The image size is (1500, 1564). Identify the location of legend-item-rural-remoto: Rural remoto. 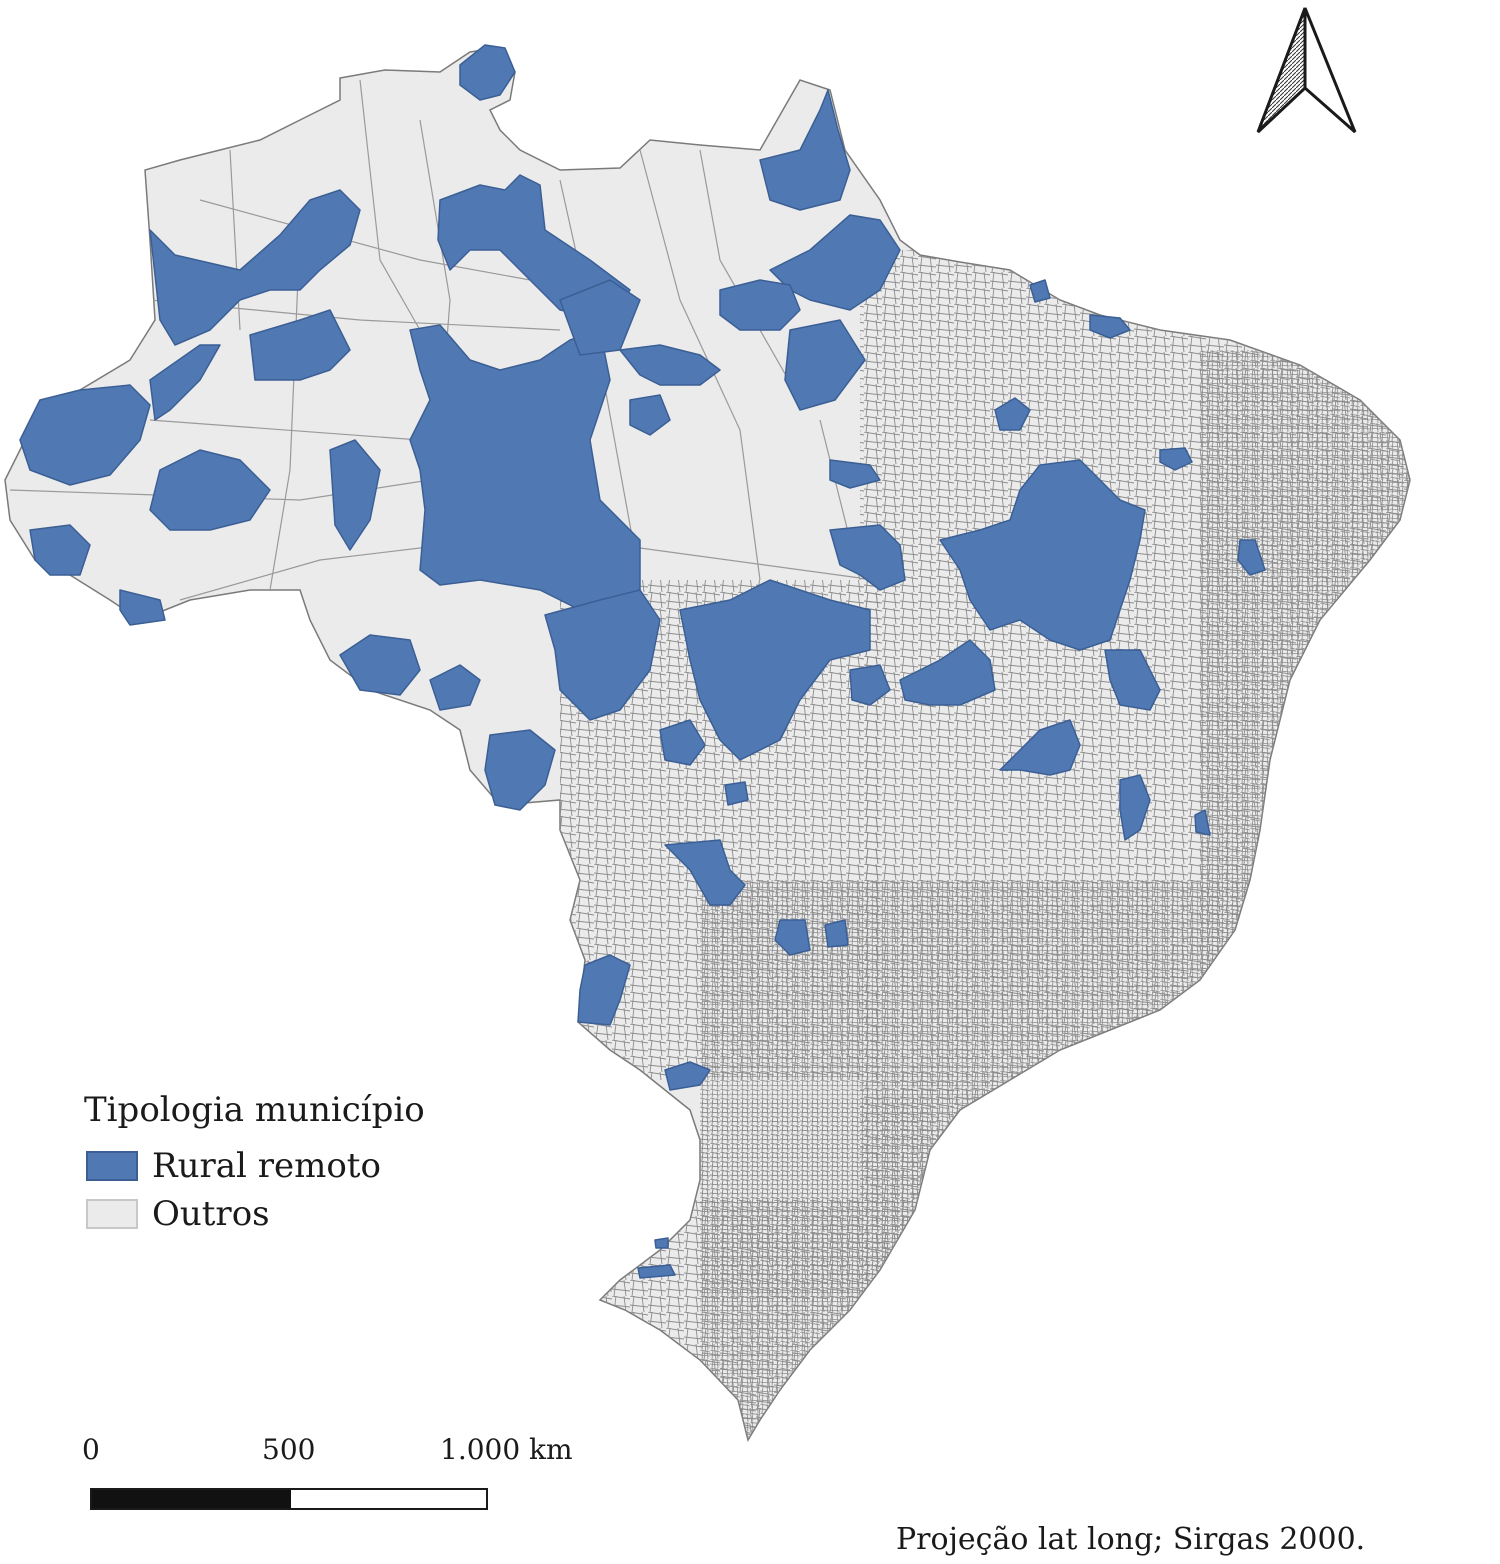
(233, 1166).